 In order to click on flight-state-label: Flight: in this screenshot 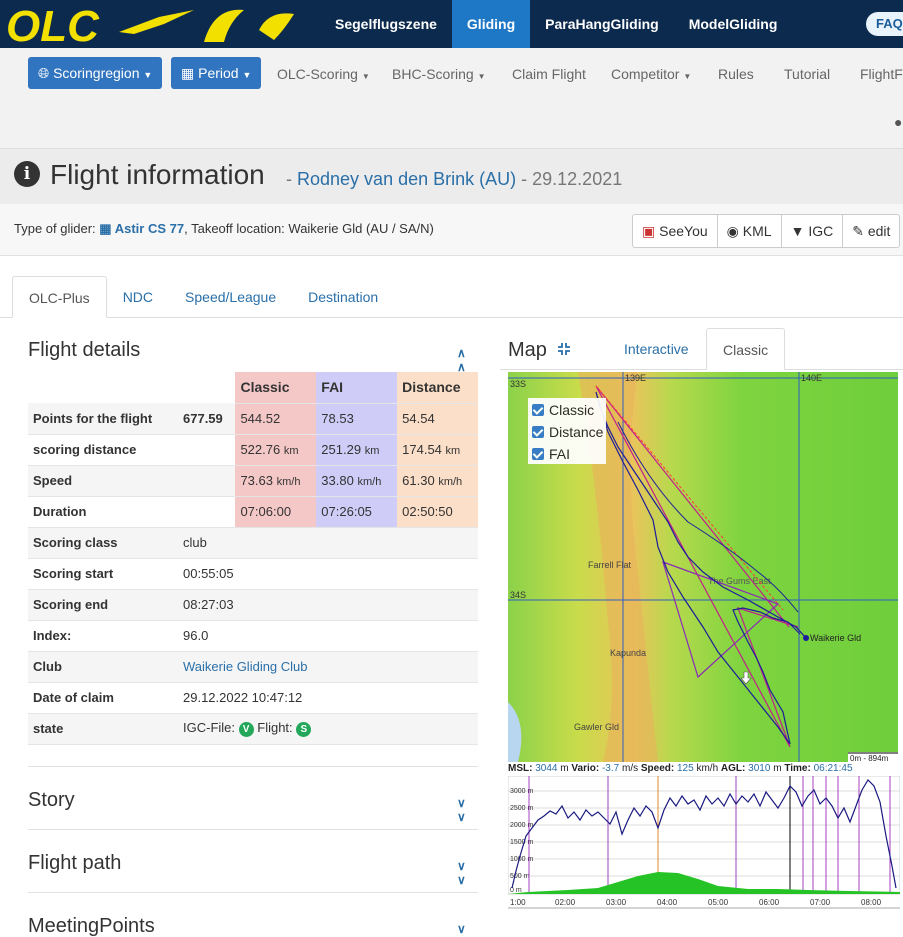, I will do `click(275, 727)`.